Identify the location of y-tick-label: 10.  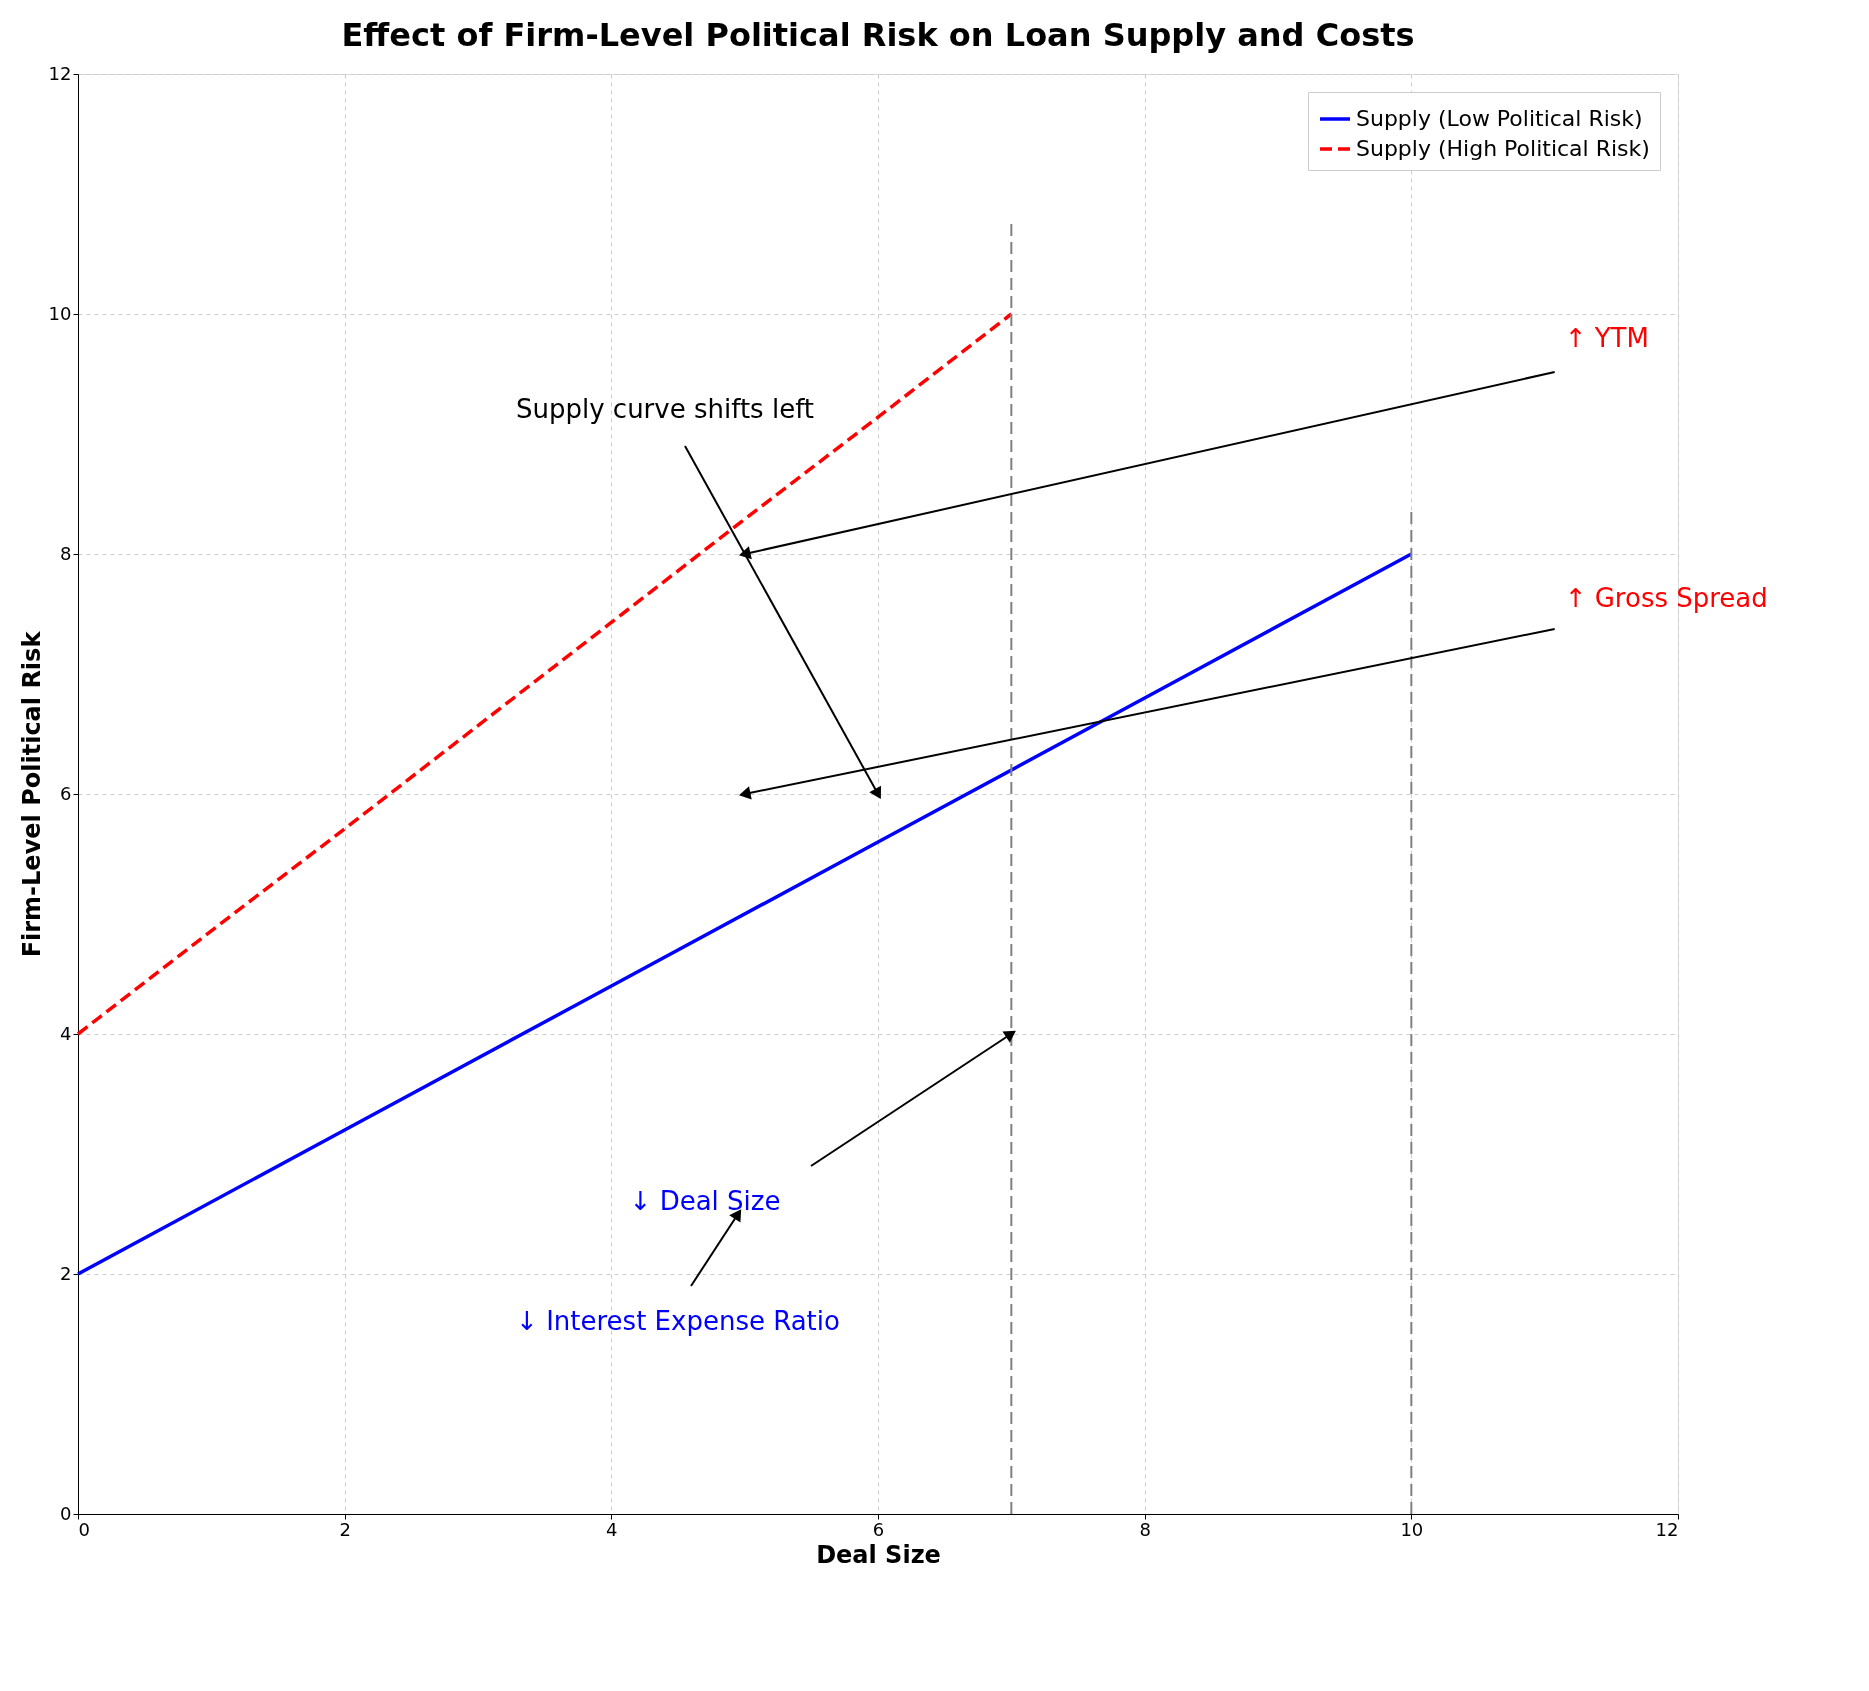
(60, 313).